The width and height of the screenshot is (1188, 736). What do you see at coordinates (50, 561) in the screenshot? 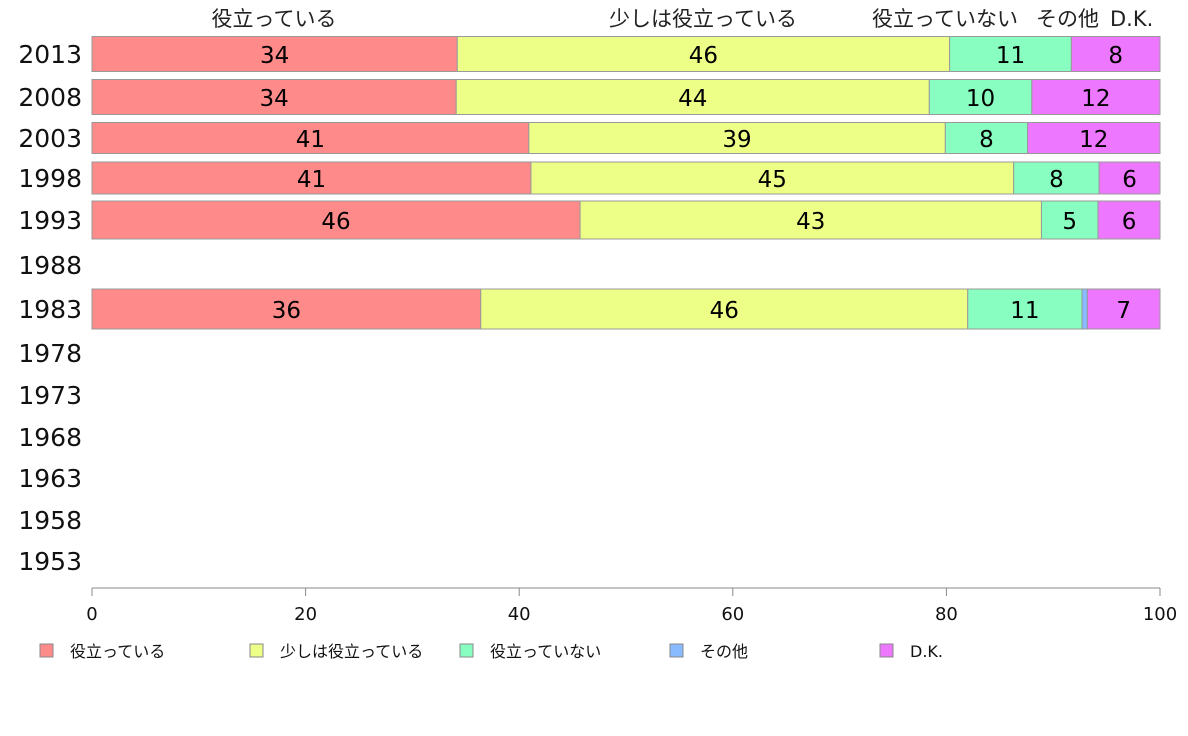
I see `y-tick-label: 1953` at bounding box center [50, 561].